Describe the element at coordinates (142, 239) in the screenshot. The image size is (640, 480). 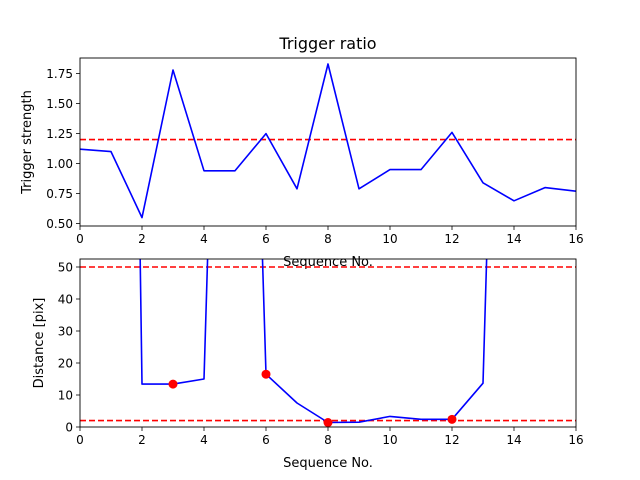
I see `x-tick-label-top: 2` at that location.